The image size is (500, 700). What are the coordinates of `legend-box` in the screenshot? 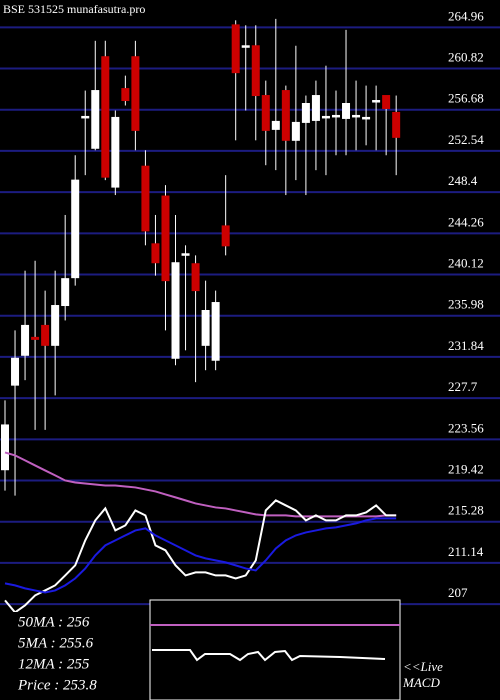 It's located at (74, 656).